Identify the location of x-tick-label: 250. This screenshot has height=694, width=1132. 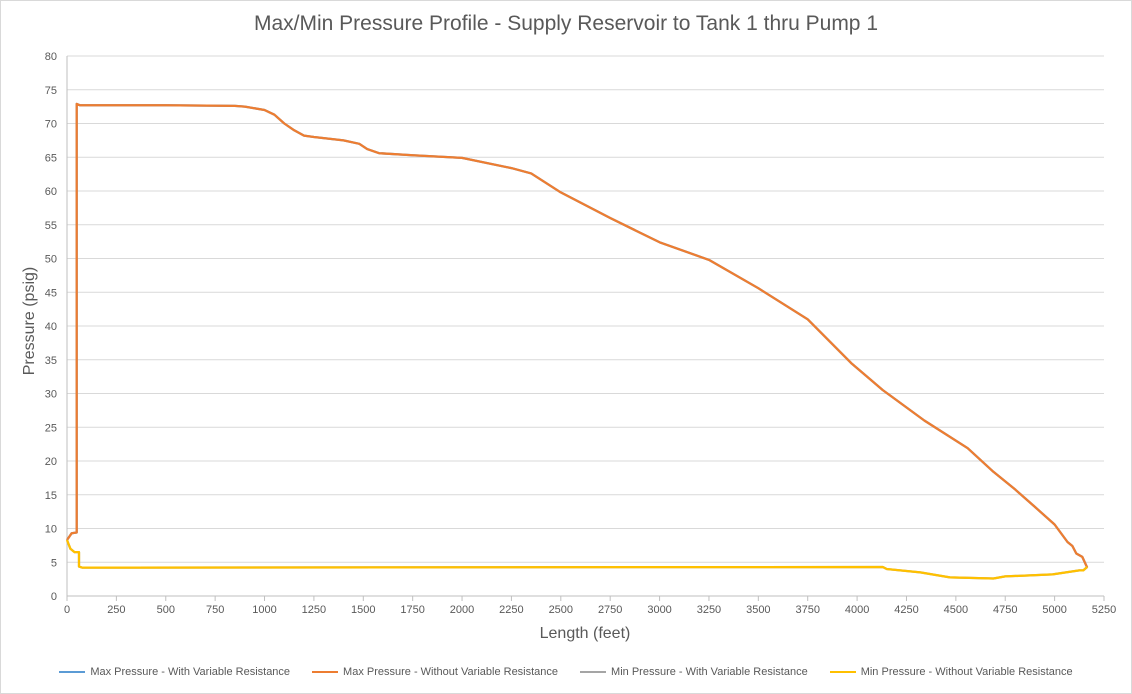
(116, 610).